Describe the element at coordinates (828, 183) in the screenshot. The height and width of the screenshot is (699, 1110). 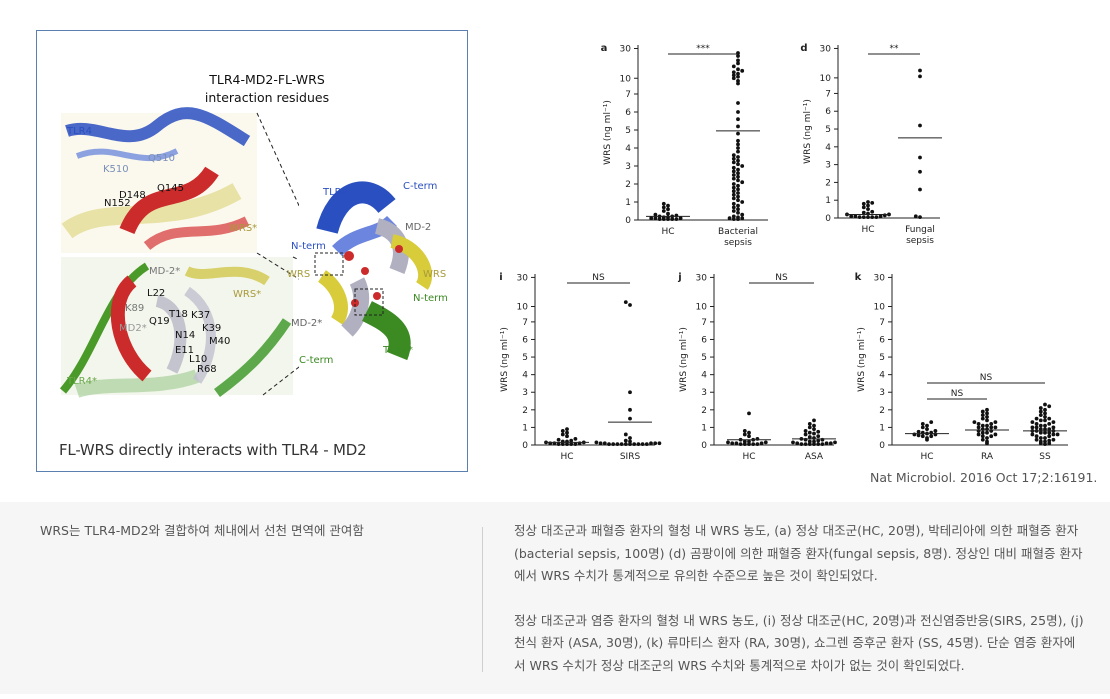
I see `y-tick-label-d: 2` at that location.